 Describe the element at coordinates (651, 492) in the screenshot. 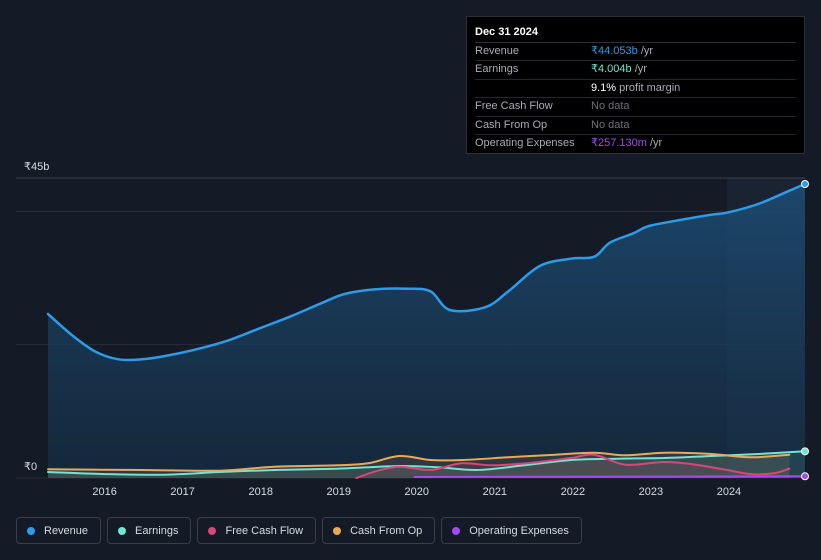

I see `x-tick-label: 2023` at that location.